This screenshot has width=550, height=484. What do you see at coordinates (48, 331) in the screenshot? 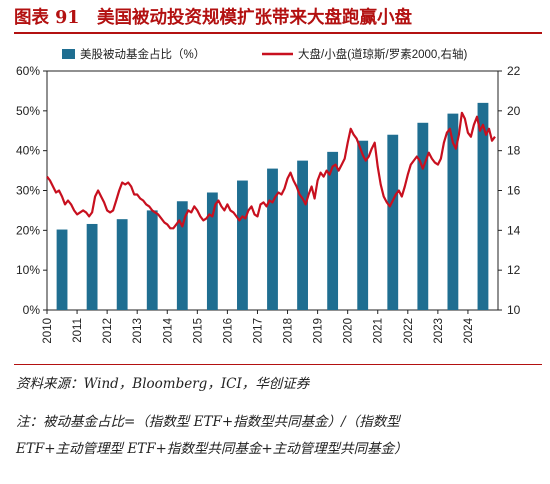
I see `x-axis-tick-label: 2010` at bounding box center [48, 331].